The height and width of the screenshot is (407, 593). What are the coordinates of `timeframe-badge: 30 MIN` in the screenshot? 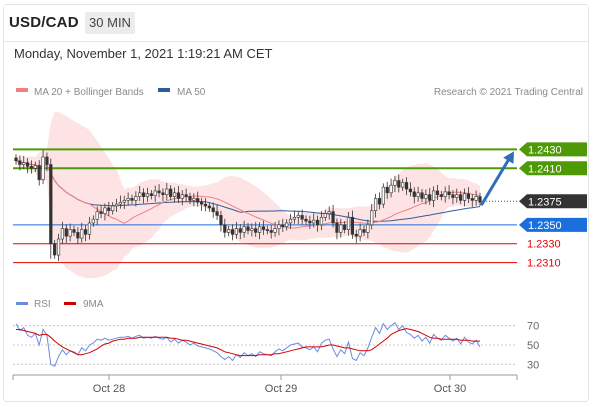 It's located at (110, 23).